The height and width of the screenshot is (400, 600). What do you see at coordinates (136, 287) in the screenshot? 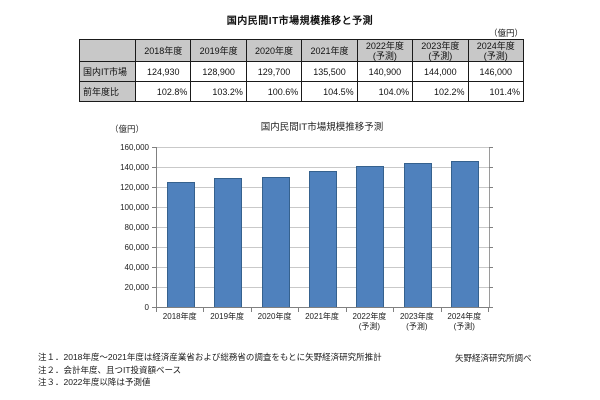
I see `y-axis-tick-label: 20,000` at bounding box center [136, 287].